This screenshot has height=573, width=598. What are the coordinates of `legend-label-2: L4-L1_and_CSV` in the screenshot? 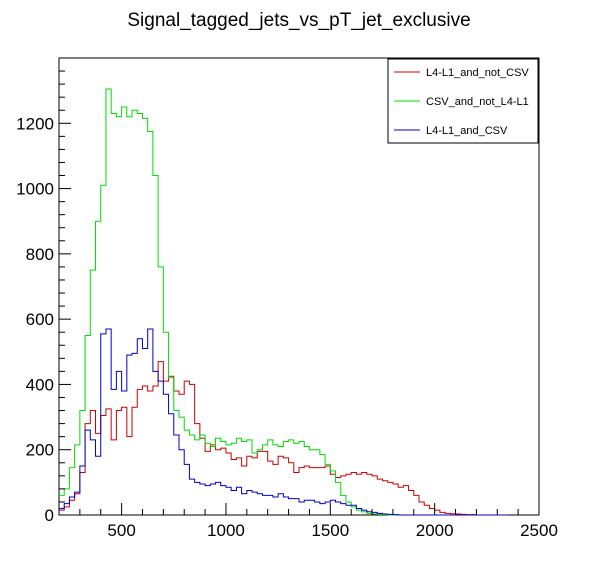 It's located at (467, 131).